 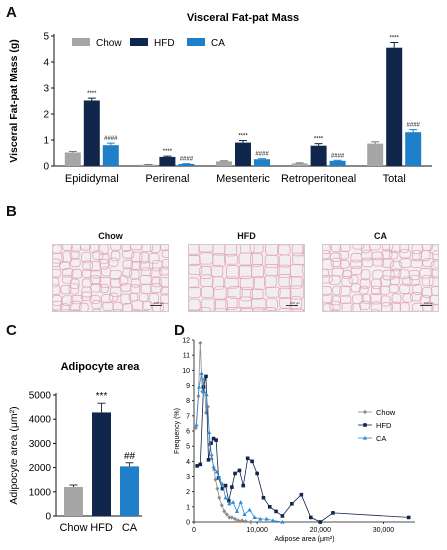 What do you see at coordinates (188, 507) in the screenshot?
I see `y-tick-label: 1` at bounding box center [188, 507].